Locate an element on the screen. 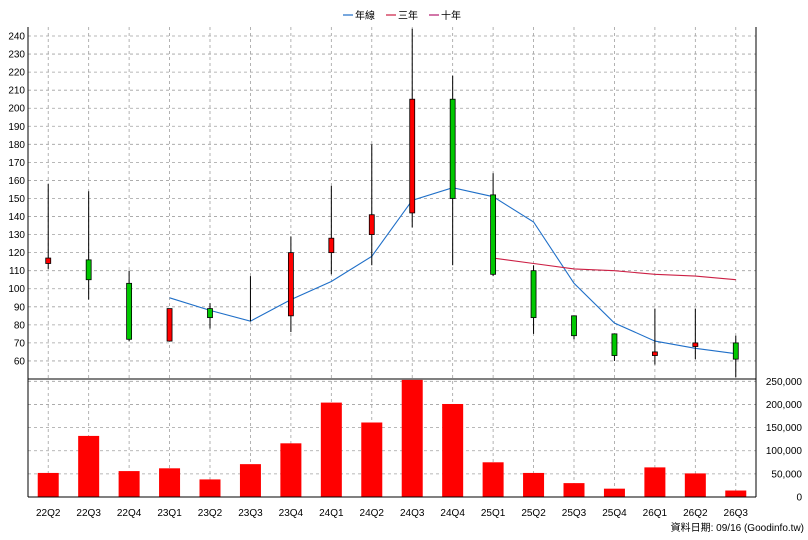 This screenshot has width=808, height=540. price-tick-label: 80 is located at coordinates (20, 325).